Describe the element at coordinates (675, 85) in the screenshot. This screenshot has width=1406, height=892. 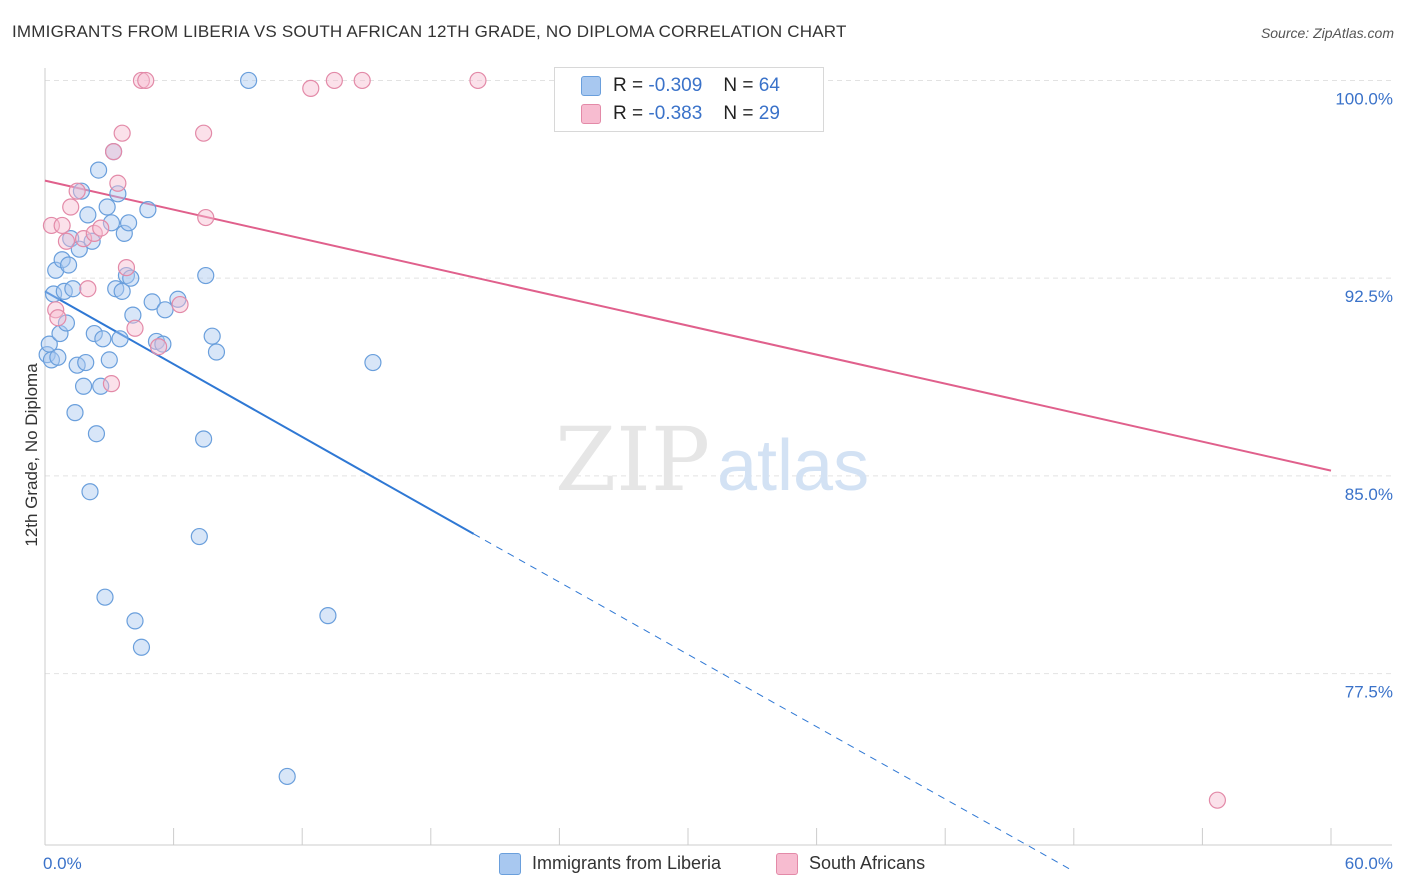
I see `legend-r-value-liberia: -0.309` at that location.